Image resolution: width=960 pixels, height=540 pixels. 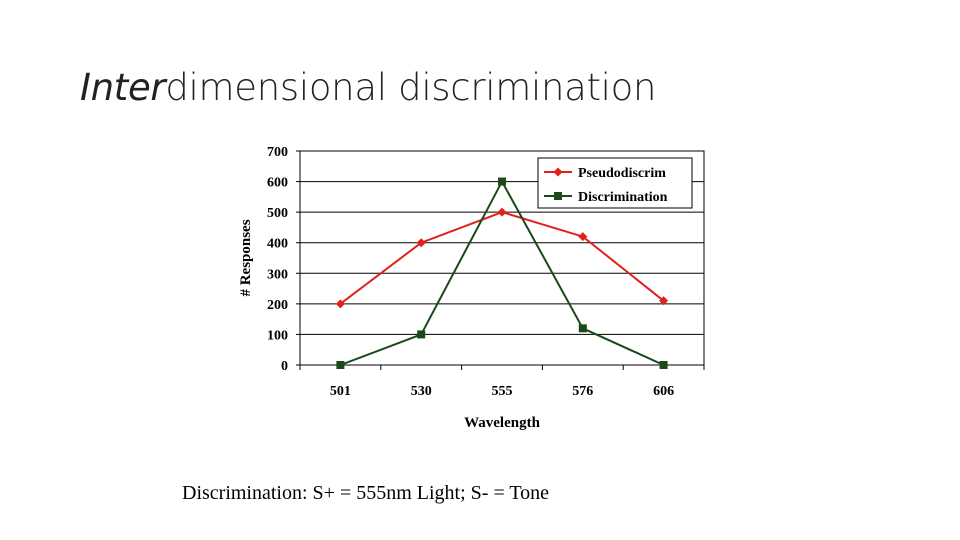 What do you see at coordinates (421, 391) in the screenshot?
I see `x-tick-label: 530` at bounding box center [421, 391].